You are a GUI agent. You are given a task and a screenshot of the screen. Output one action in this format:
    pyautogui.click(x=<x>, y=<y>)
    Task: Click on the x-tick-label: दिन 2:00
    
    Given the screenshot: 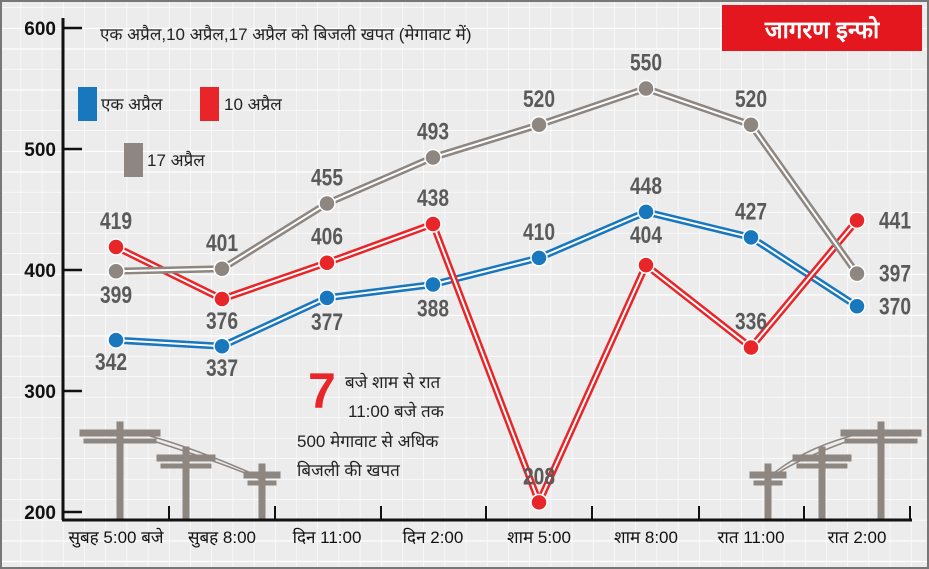 What is the action you would take?
    pyautogui.click(x=433, y=537)
    